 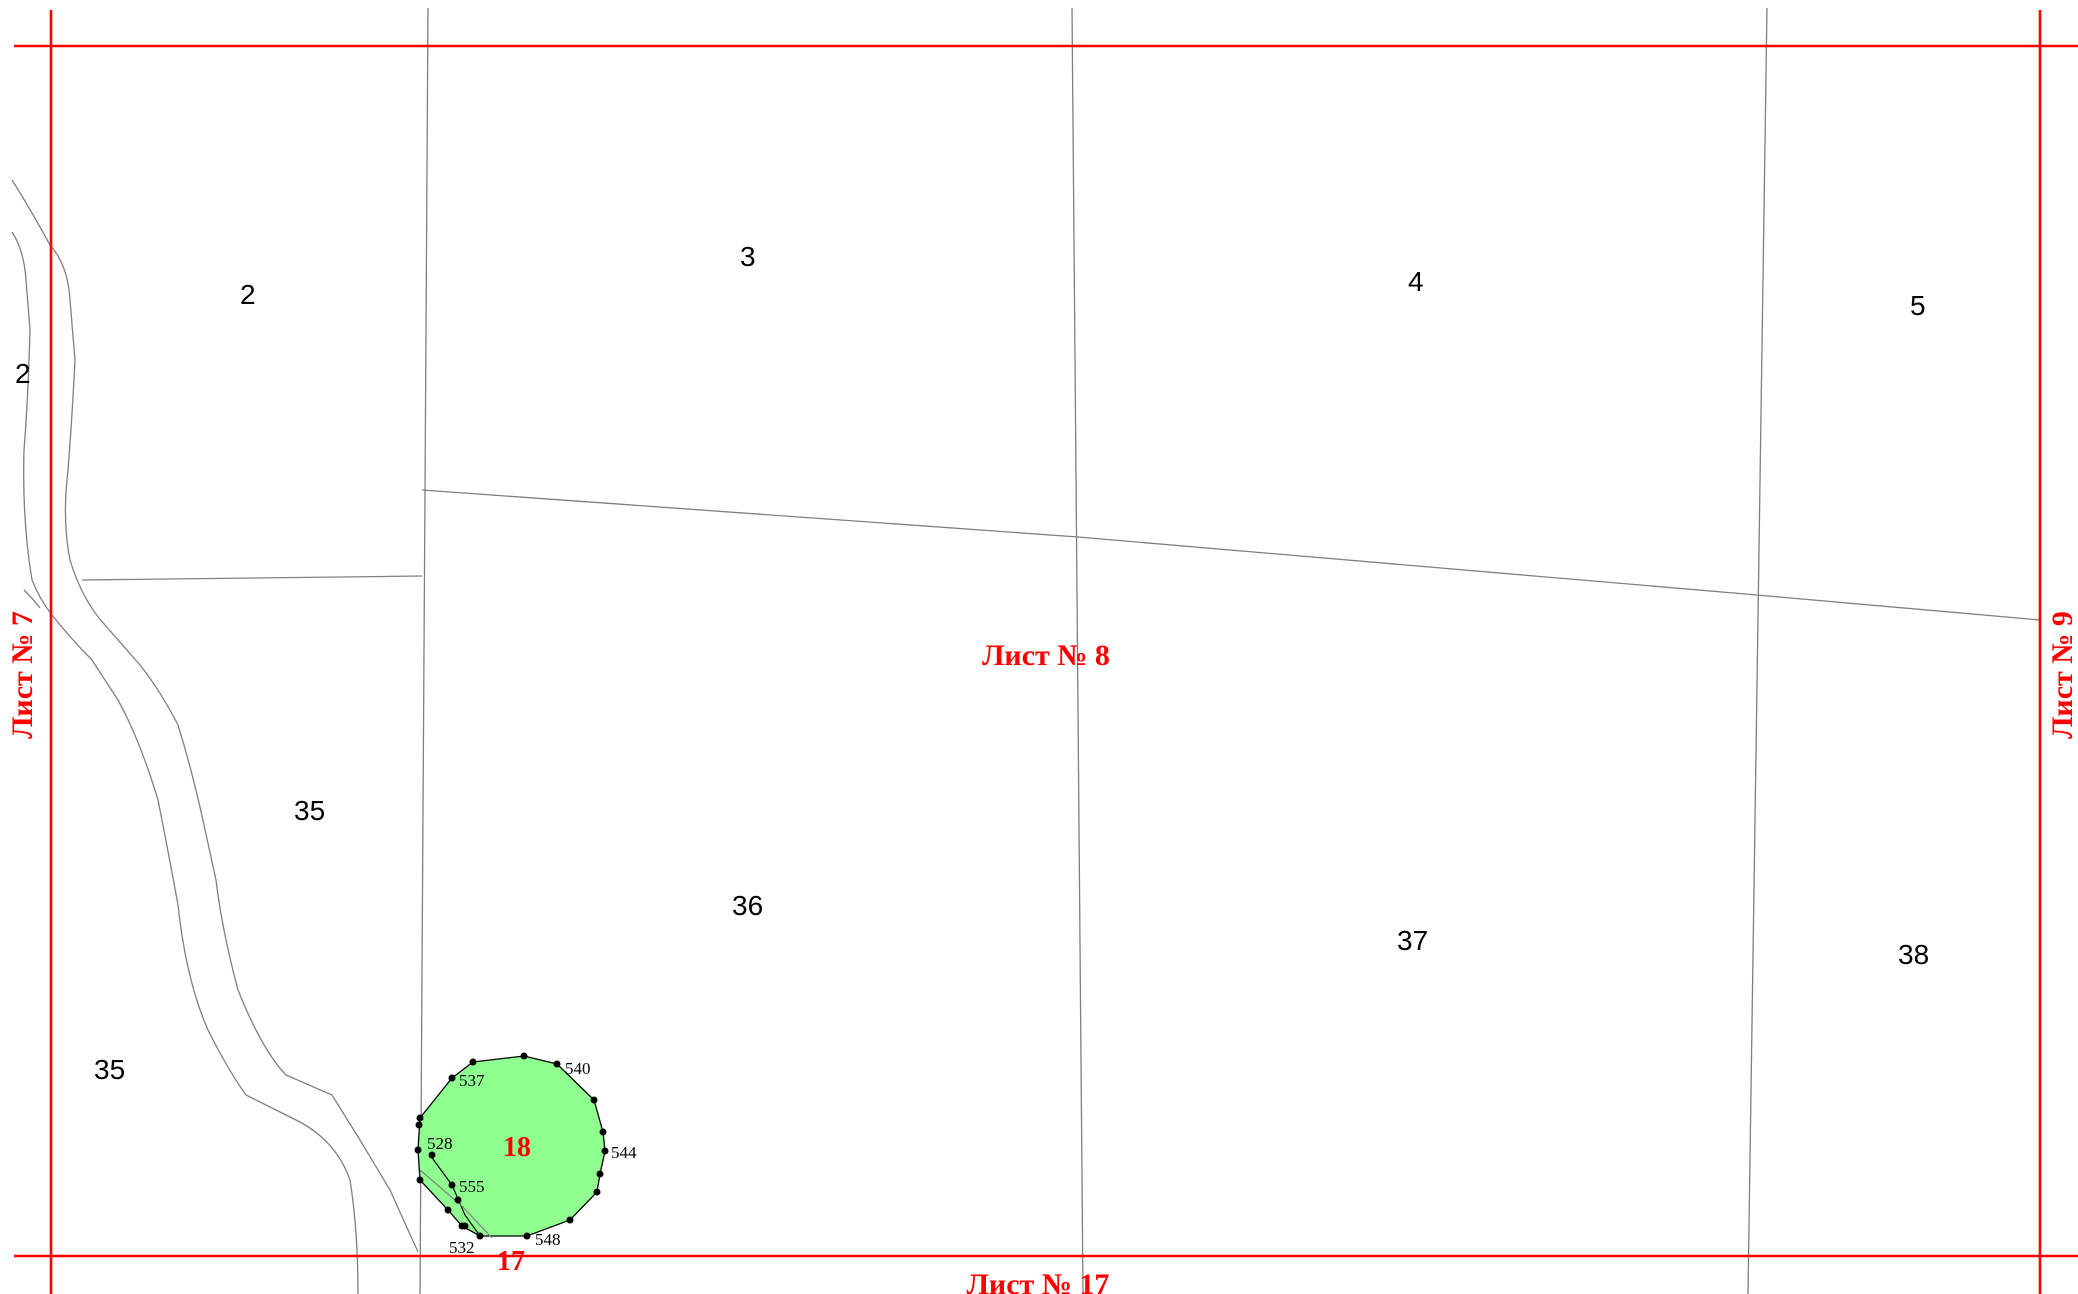 What do you see at coordinates (252, 578) in the screenshot?
I see `horizontal-boundary-left` at bounding box center [252, 578].